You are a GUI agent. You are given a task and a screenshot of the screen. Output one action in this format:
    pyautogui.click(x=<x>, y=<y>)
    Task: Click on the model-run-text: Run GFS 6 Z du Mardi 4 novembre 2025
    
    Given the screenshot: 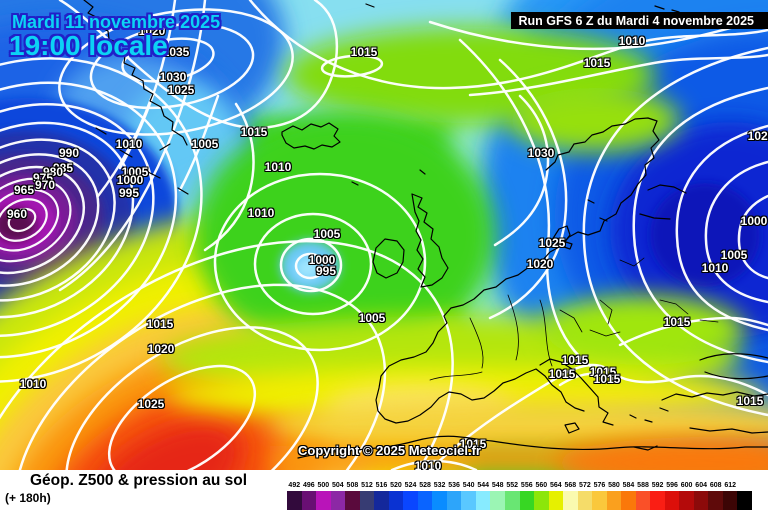 What is the action you would take?
    pyautogui.click(x=636, y=20)
    